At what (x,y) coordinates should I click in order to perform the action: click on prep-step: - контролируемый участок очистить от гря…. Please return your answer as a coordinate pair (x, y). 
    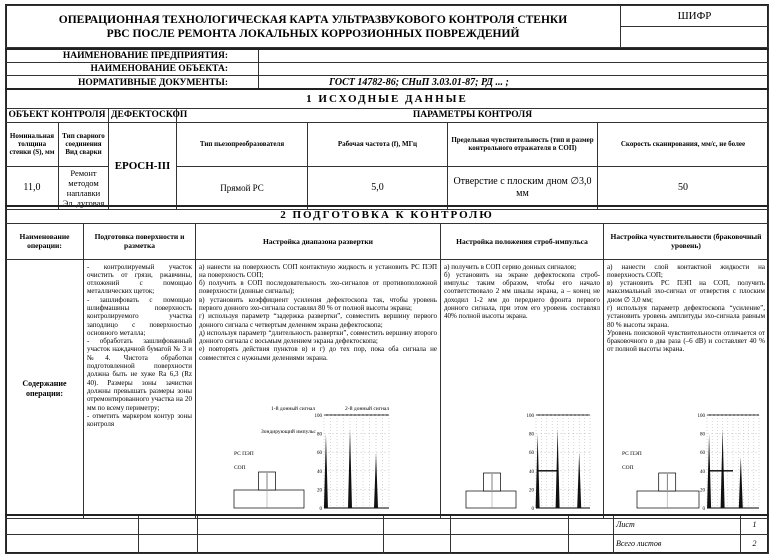
    Looking at the image, I should click on (139, 279).